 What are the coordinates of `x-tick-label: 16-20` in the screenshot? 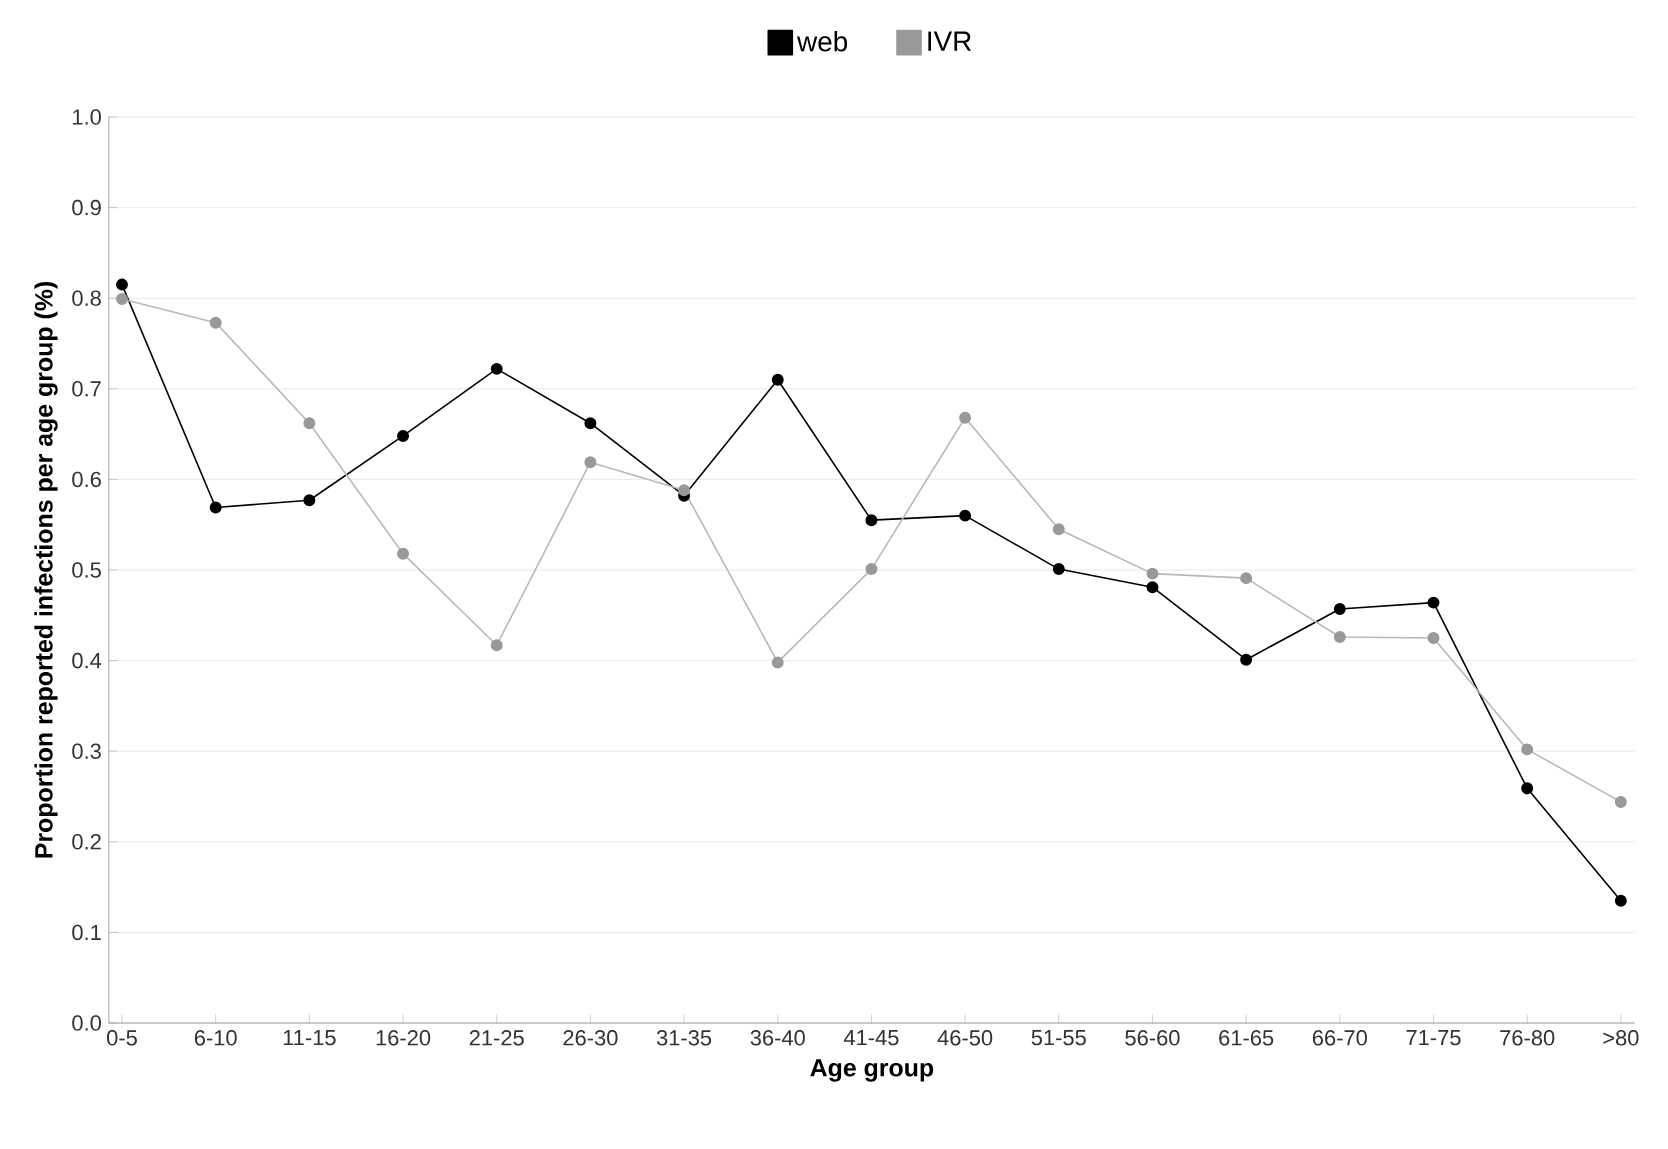 It's located at (403, 1038).